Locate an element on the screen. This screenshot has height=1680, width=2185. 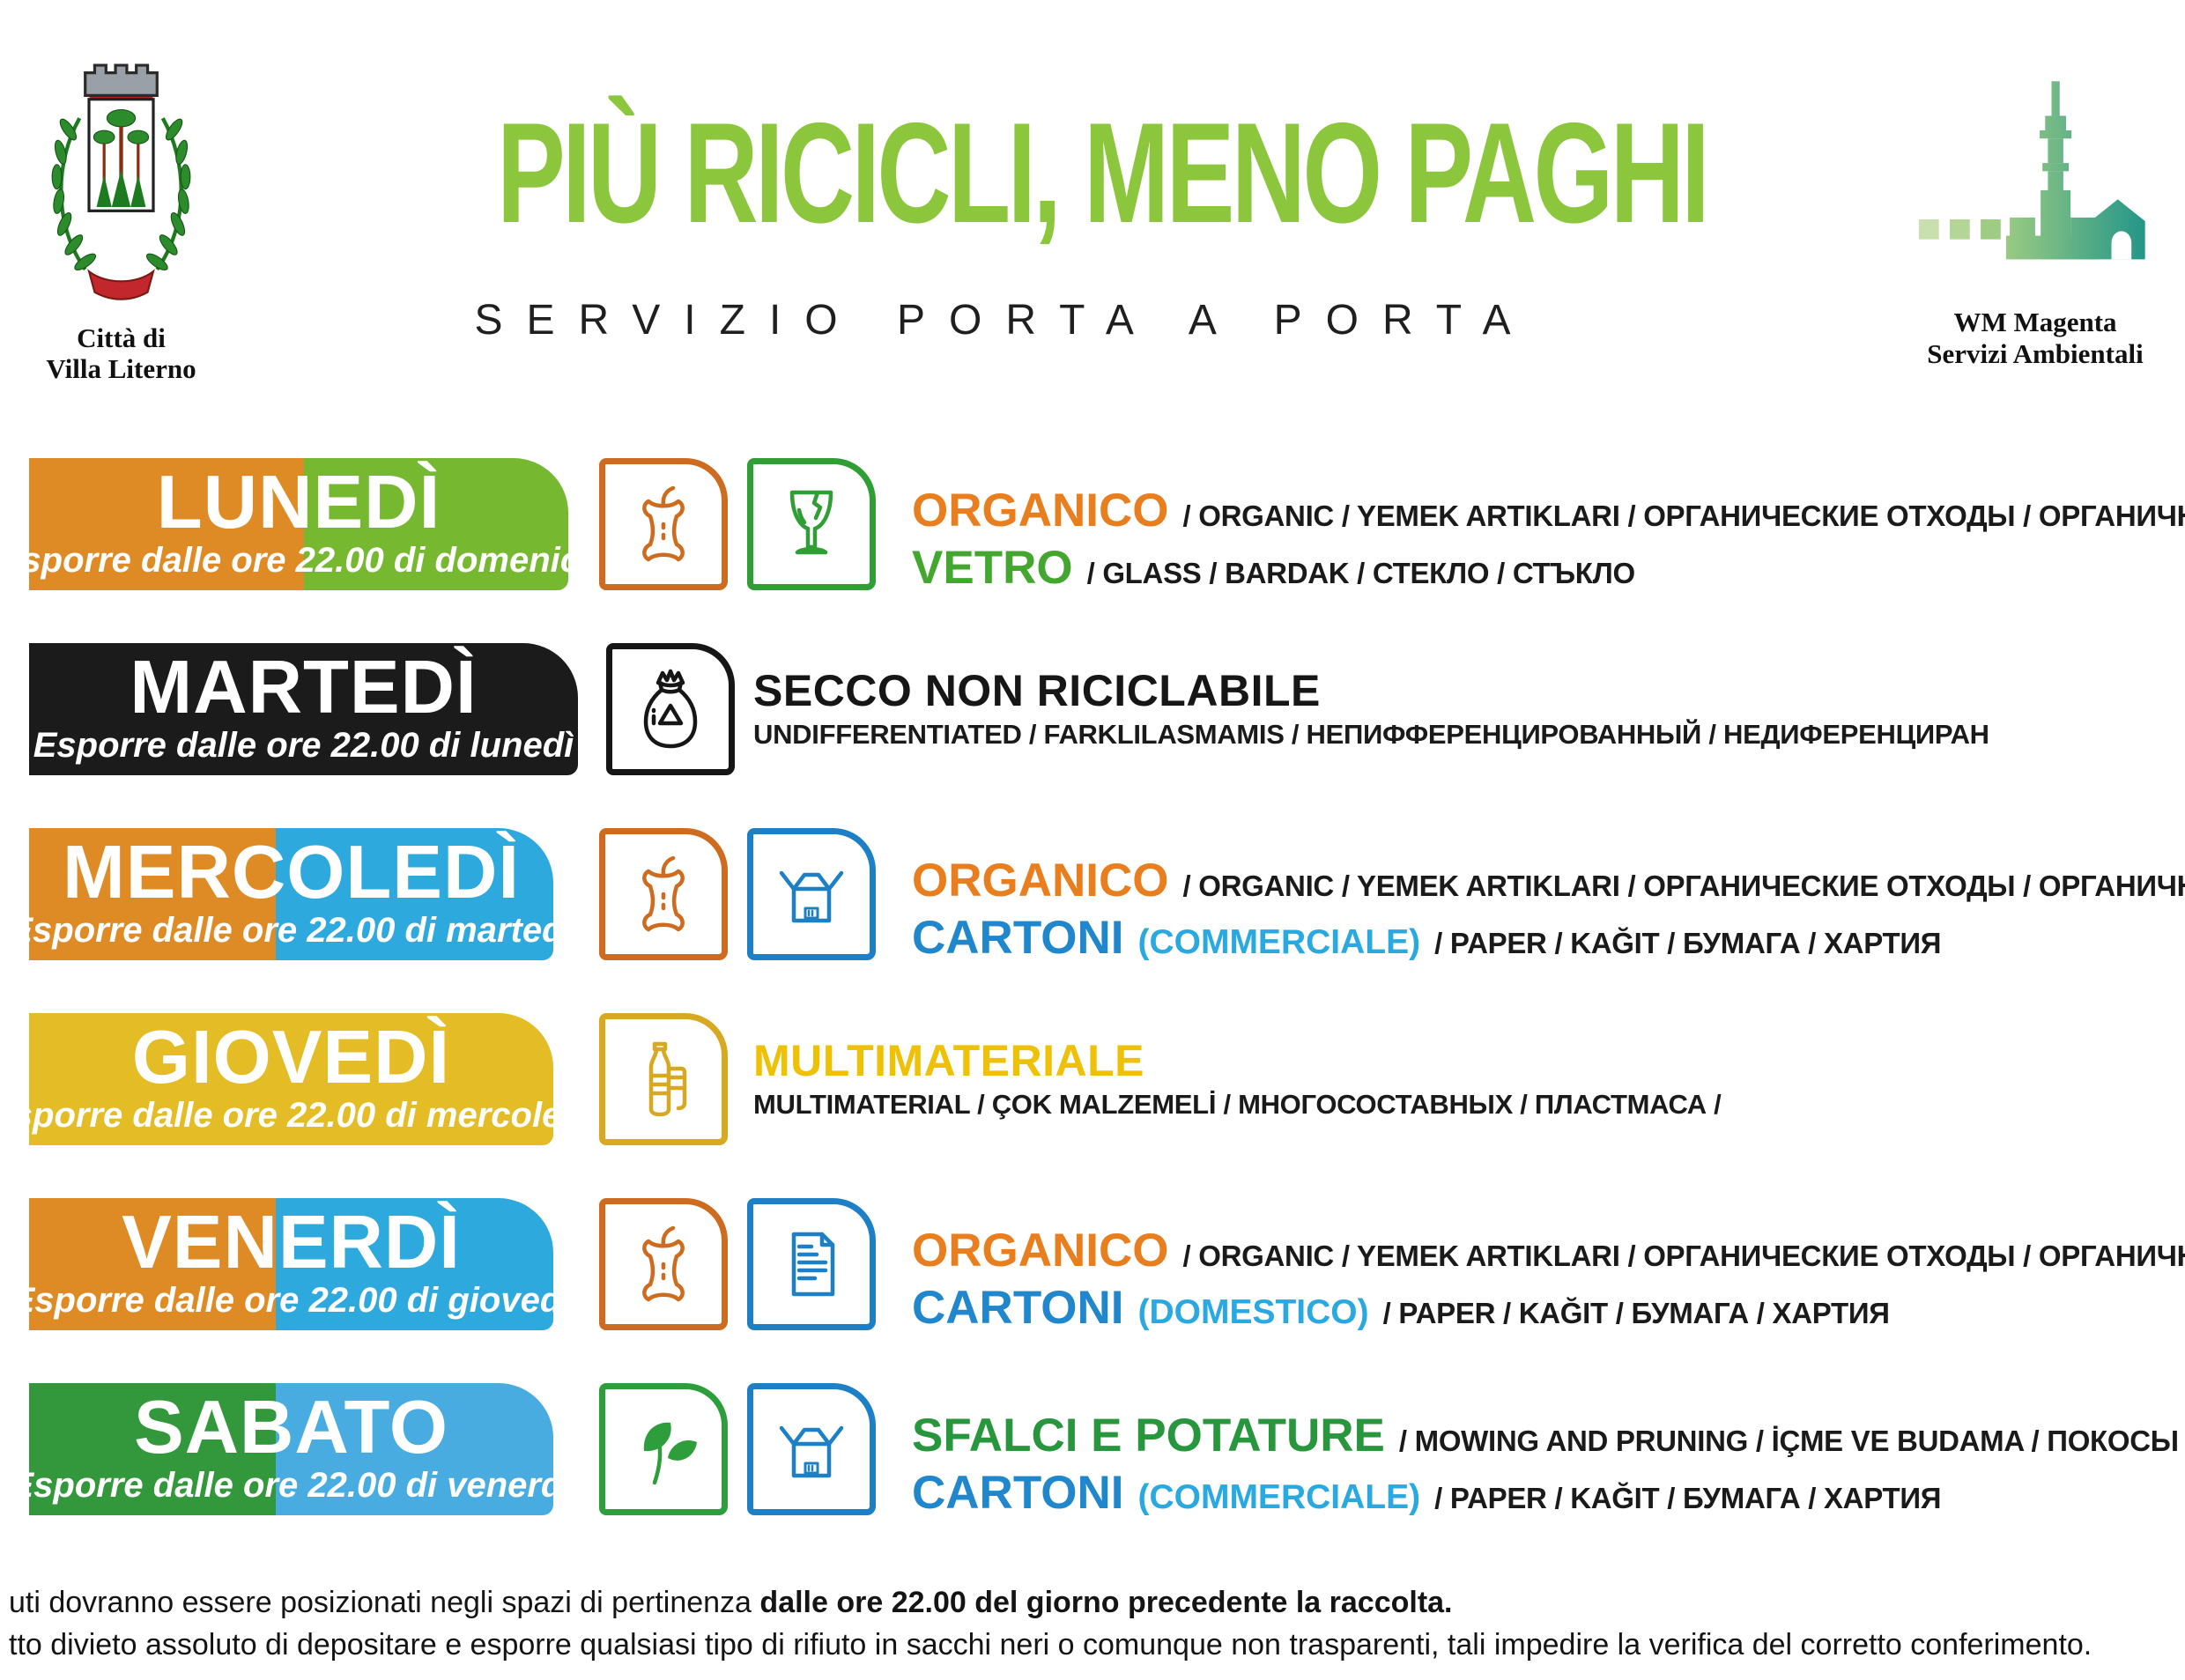
day-label: LUNEDÌ is located at coordinates (298, 502).